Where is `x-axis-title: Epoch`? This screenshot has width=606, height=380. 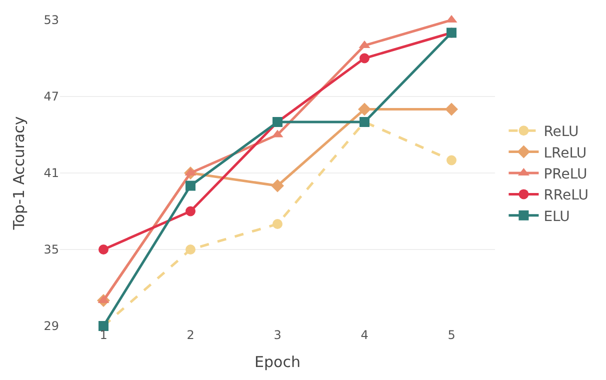
x-axis-title: Epoch is located at coordinates (277, 362).